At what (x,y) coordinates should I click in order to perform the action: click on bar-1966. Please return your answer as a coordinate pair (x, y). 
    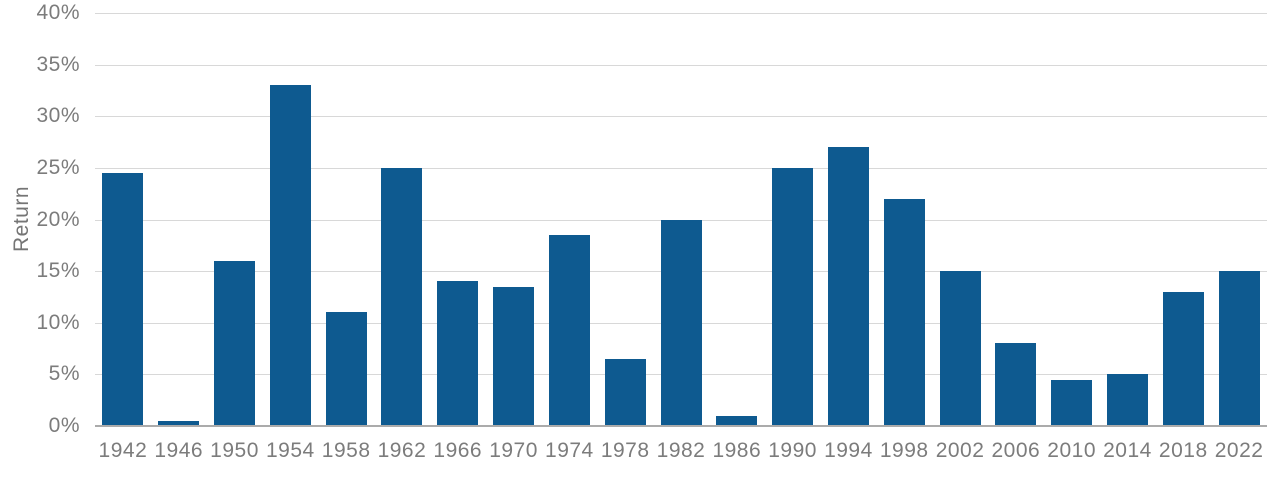
    Looking at the image, I should click on (458, 353).